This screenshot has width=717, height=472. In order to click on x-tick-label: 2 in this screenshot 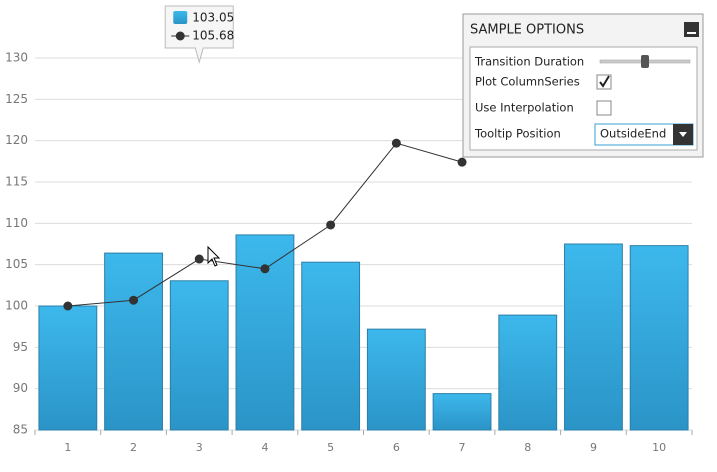, I will do `click(133, 447)`.